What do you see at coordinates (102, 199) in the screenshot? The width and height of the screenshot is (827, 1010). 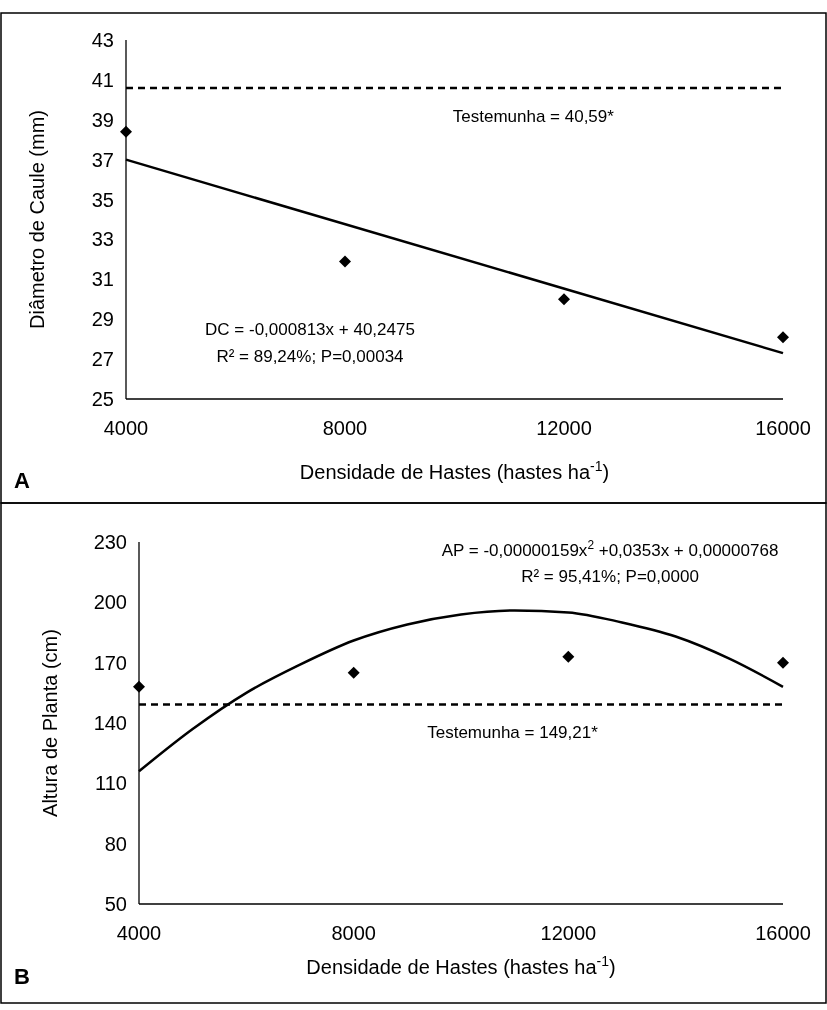 I see `y-tick-label: 35` at bounding box center [102, 199].